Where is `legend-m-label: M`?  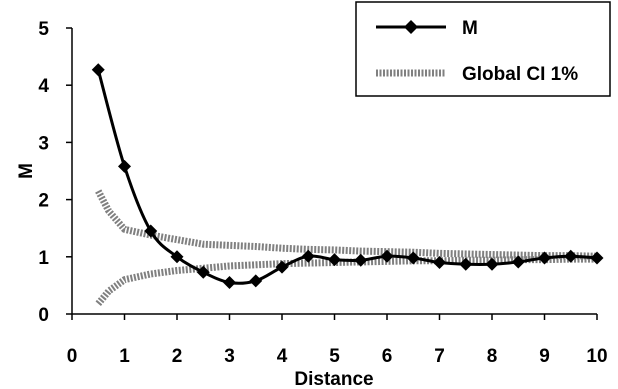
legend-m-label: M is located at coordinates (470, 28).